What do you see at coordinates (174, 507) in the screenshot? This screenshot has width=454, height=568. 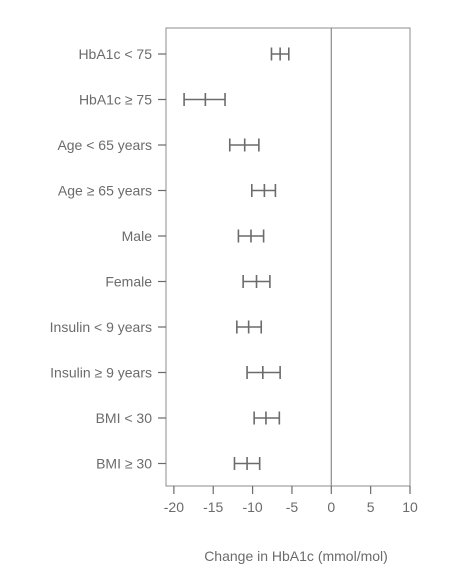 I see `x-tick-label: -20` at bounding box center [174, 507].